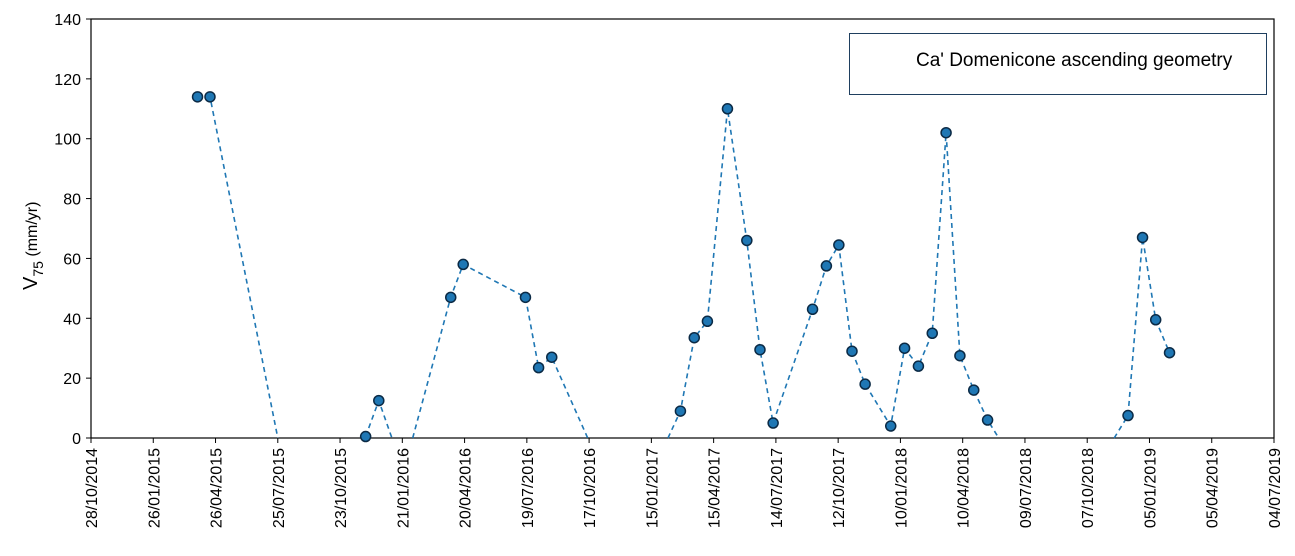 This screenshot has height=556, width=1295. Describe the element at coordinates (715, 488) in the screenshot. I see `x-tick-label: 15/04/2017` at that location.